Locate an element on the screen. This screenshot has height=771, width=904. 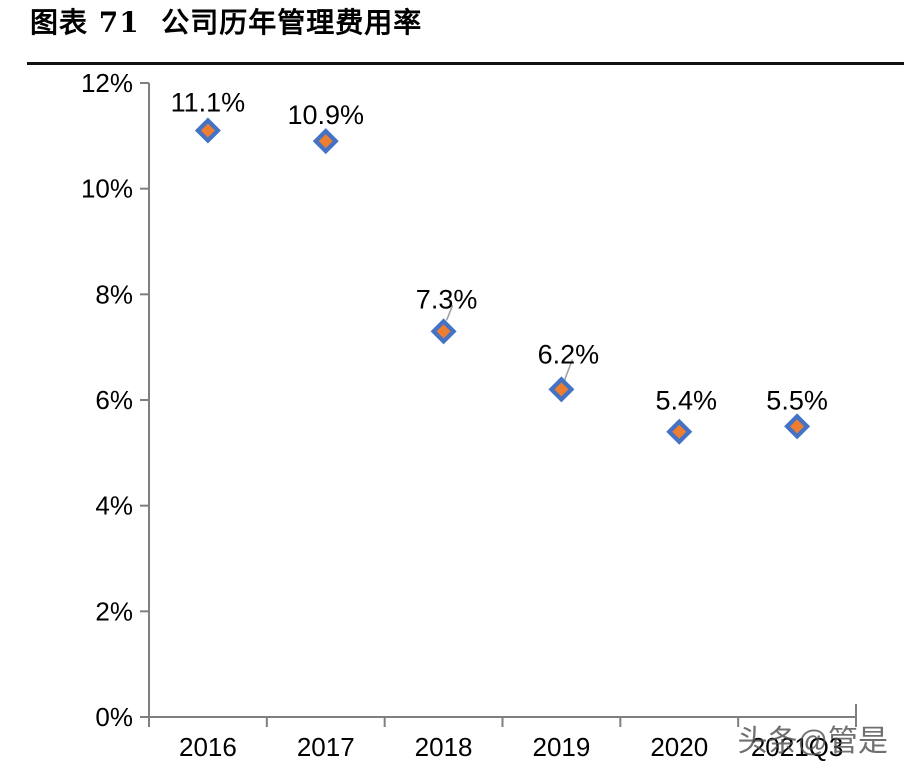
x-tick-label-2016: 2016 is located at coordinates (208, 747).